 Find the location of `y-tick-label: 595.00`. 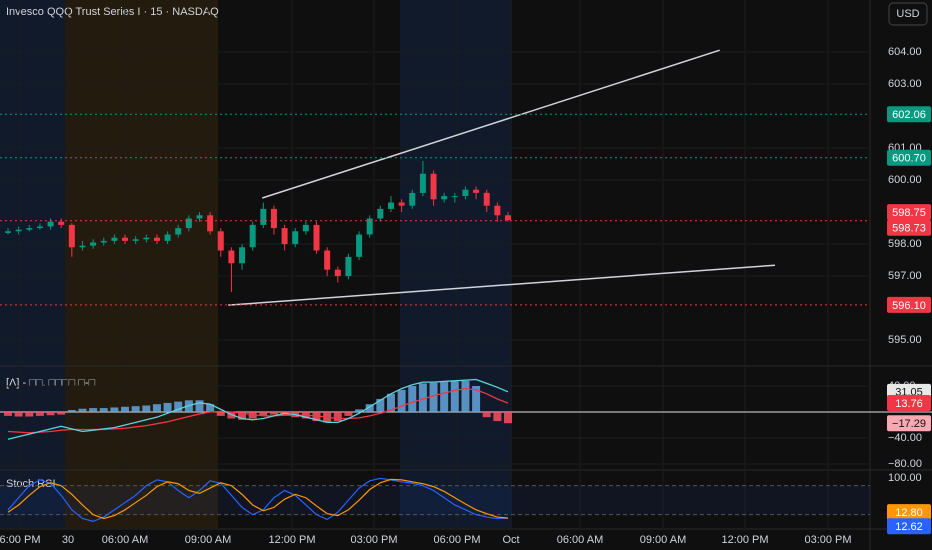

y-tick-label: 595.00 is located at coordinates (905, 340).